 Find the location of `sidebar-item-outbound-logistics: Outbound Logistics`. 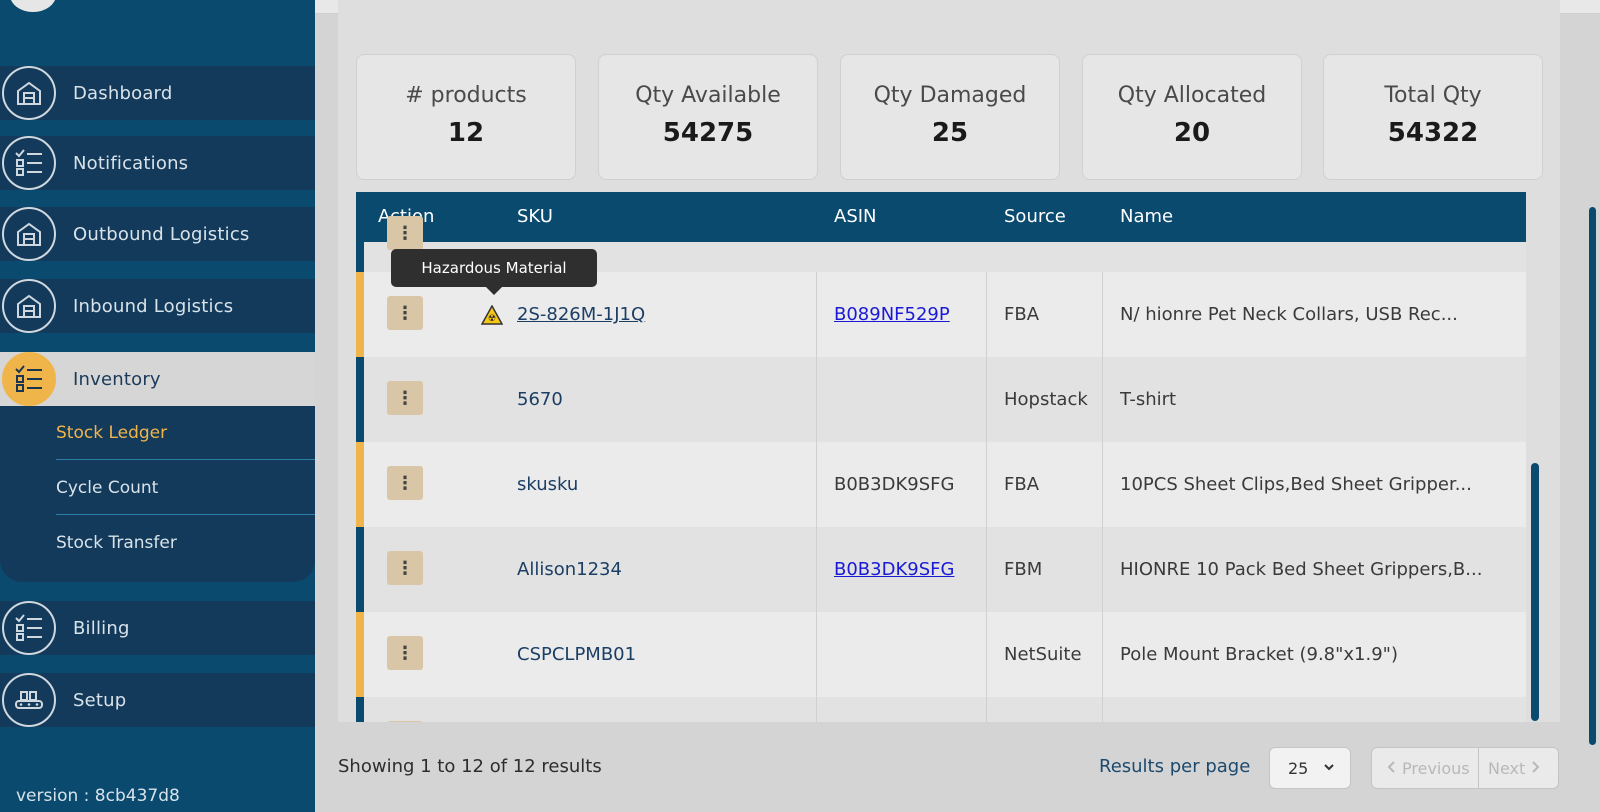

sidebar-item-outbound-logistics: Outbound Logistics is located at coordinates (157, 234).